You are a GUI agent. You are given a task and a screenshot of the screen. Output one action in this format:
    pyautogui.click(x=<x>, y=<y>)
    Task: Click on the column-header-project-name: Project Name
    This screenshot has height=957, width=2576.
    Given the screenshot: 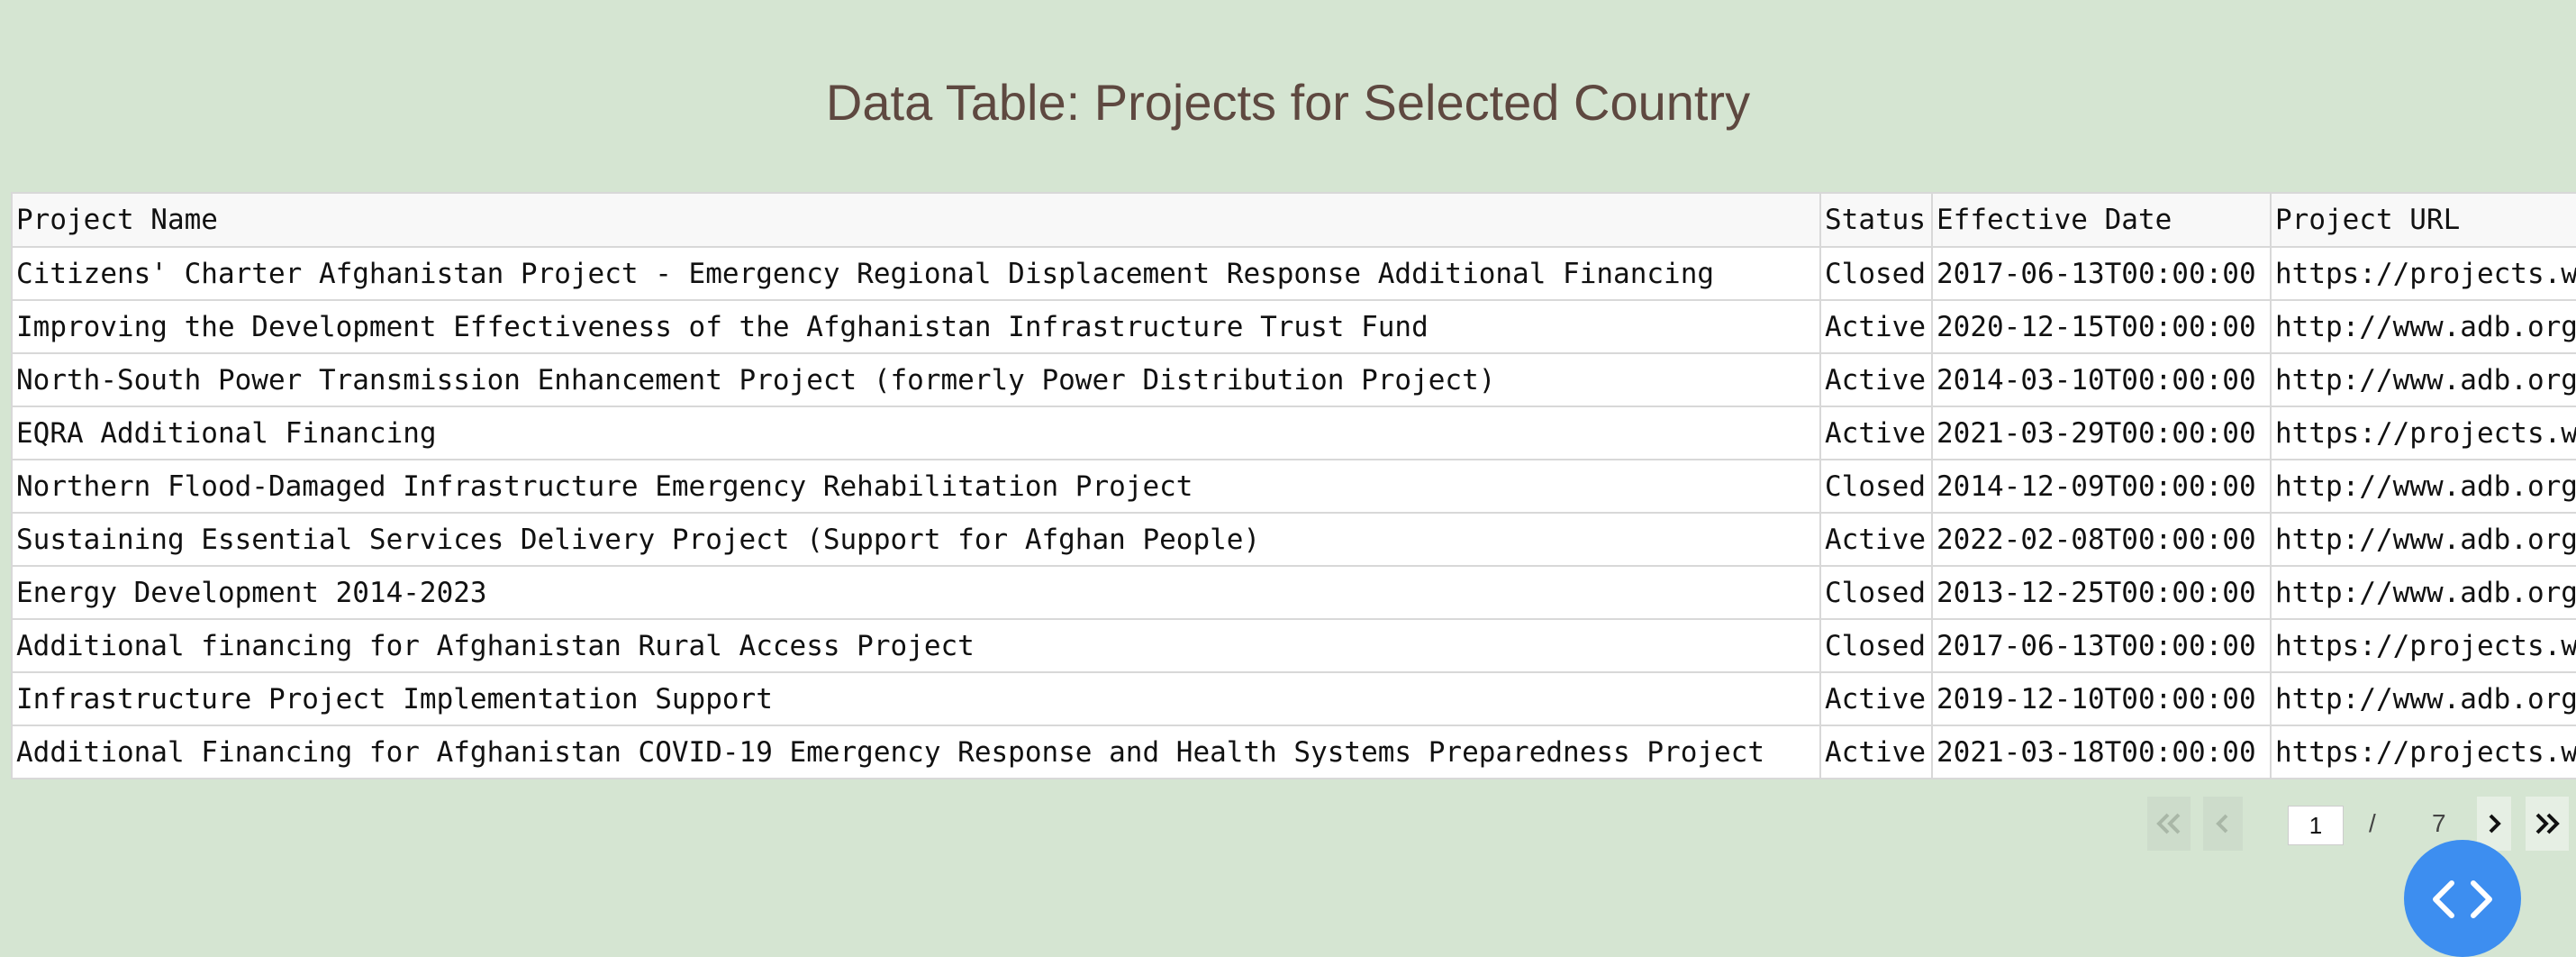 What is the action you would take?
    pyautogui.click(x=916, y=220)
    